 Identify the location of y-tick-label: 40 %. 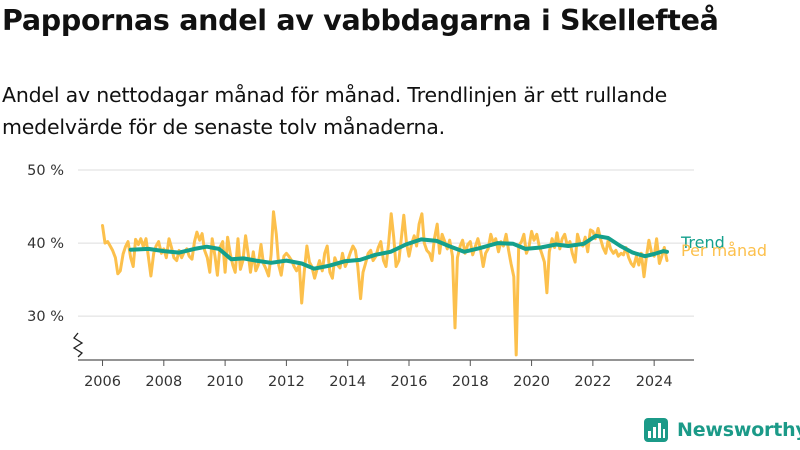
(45, 244).